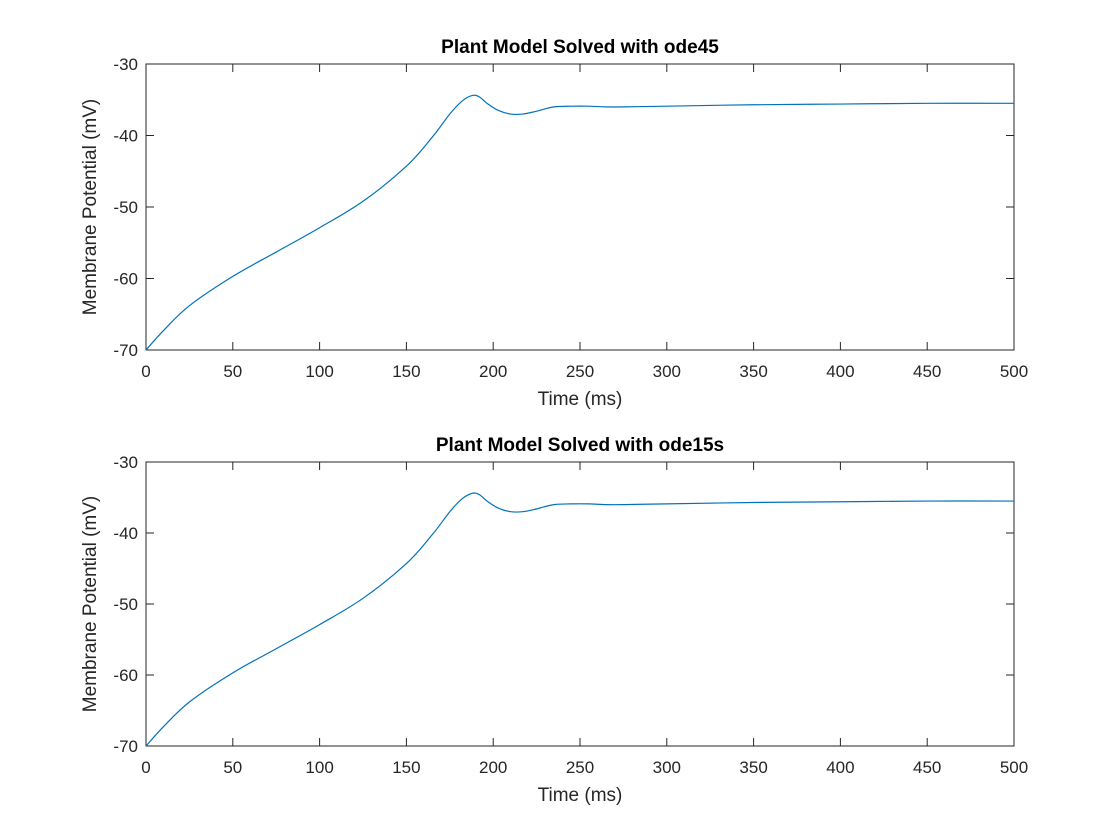  What do you see at coordinates (580, 47) in the screenshot?
I see `chart-title: Plant Model Solved with ode45` at bounding box center [580, 47].